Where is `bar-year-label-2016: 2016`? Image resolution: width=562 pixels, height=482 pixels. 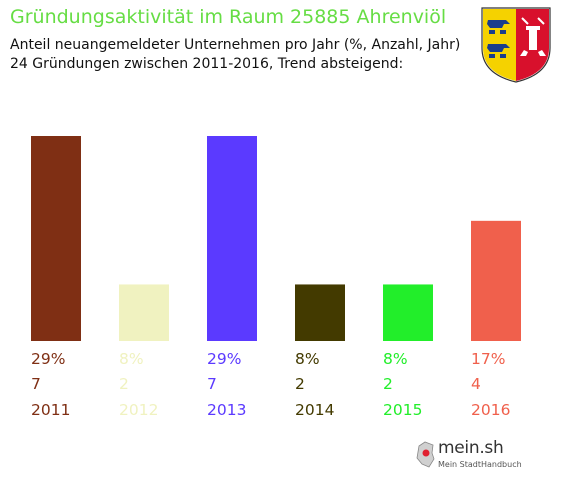 bar-year-label-2016: 2016 is located at coordinates (490, 410).